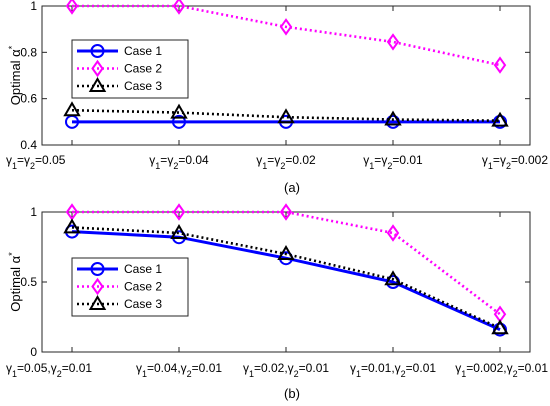  Describe the element at coordinates (515, 162) in the screenshot. I see `x-tick-label: γ1=γ2=0.002` at that location.